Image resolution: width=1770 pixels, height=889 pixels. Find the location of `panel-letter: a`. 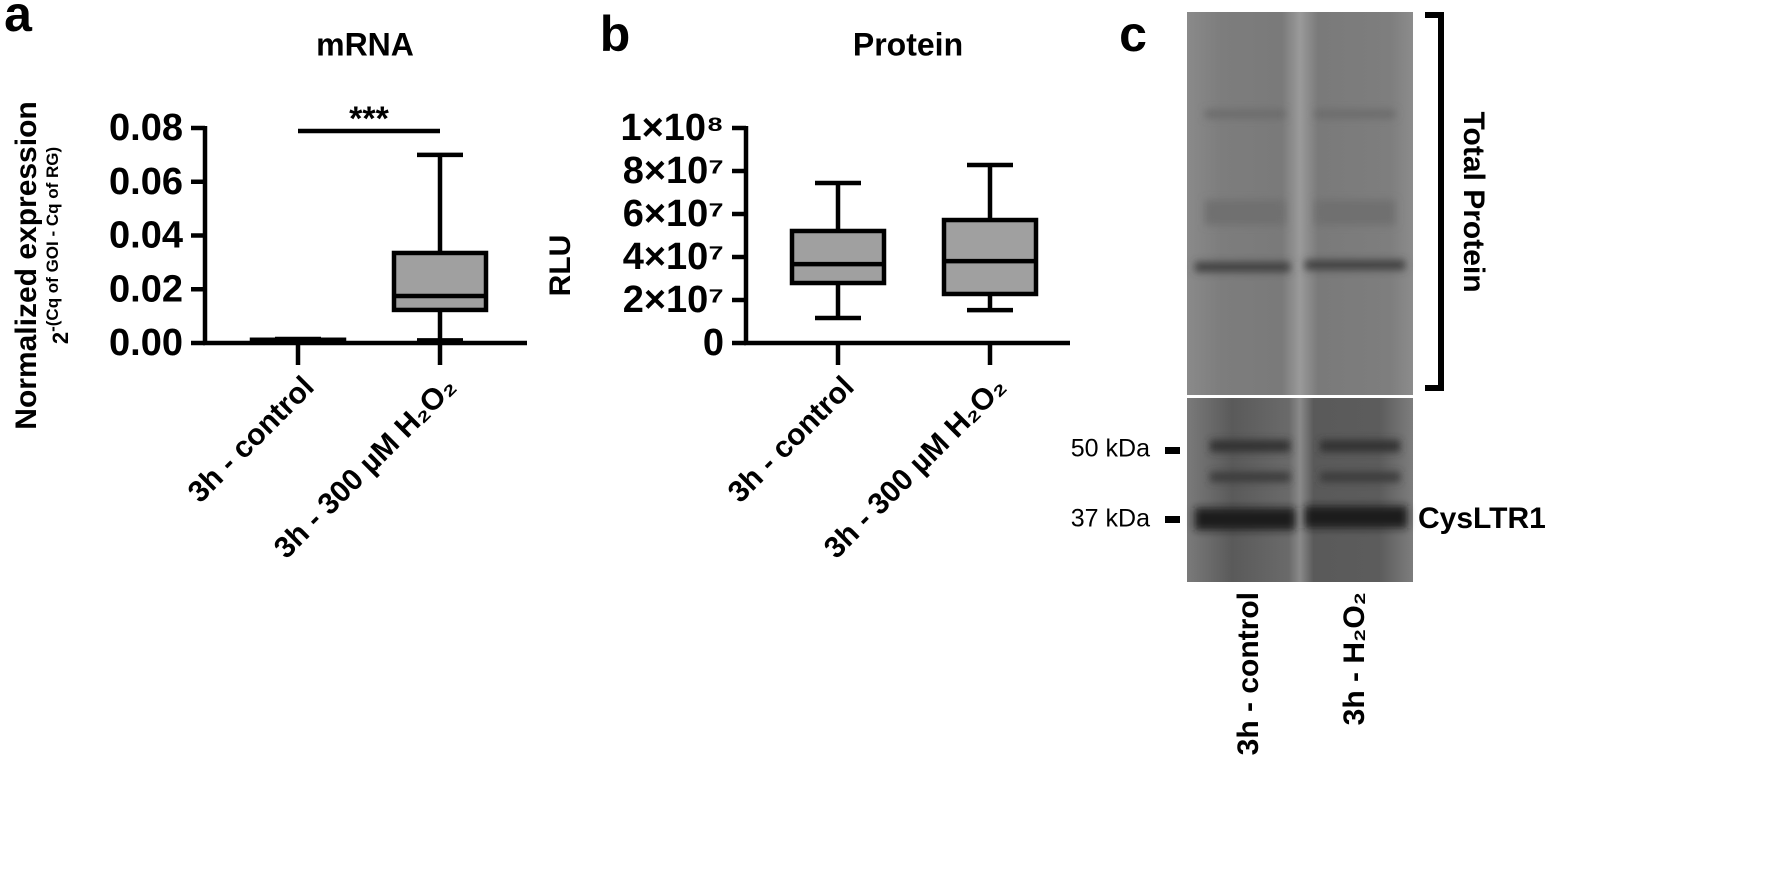

panel-letter: a is located at coordinates (18, 21).